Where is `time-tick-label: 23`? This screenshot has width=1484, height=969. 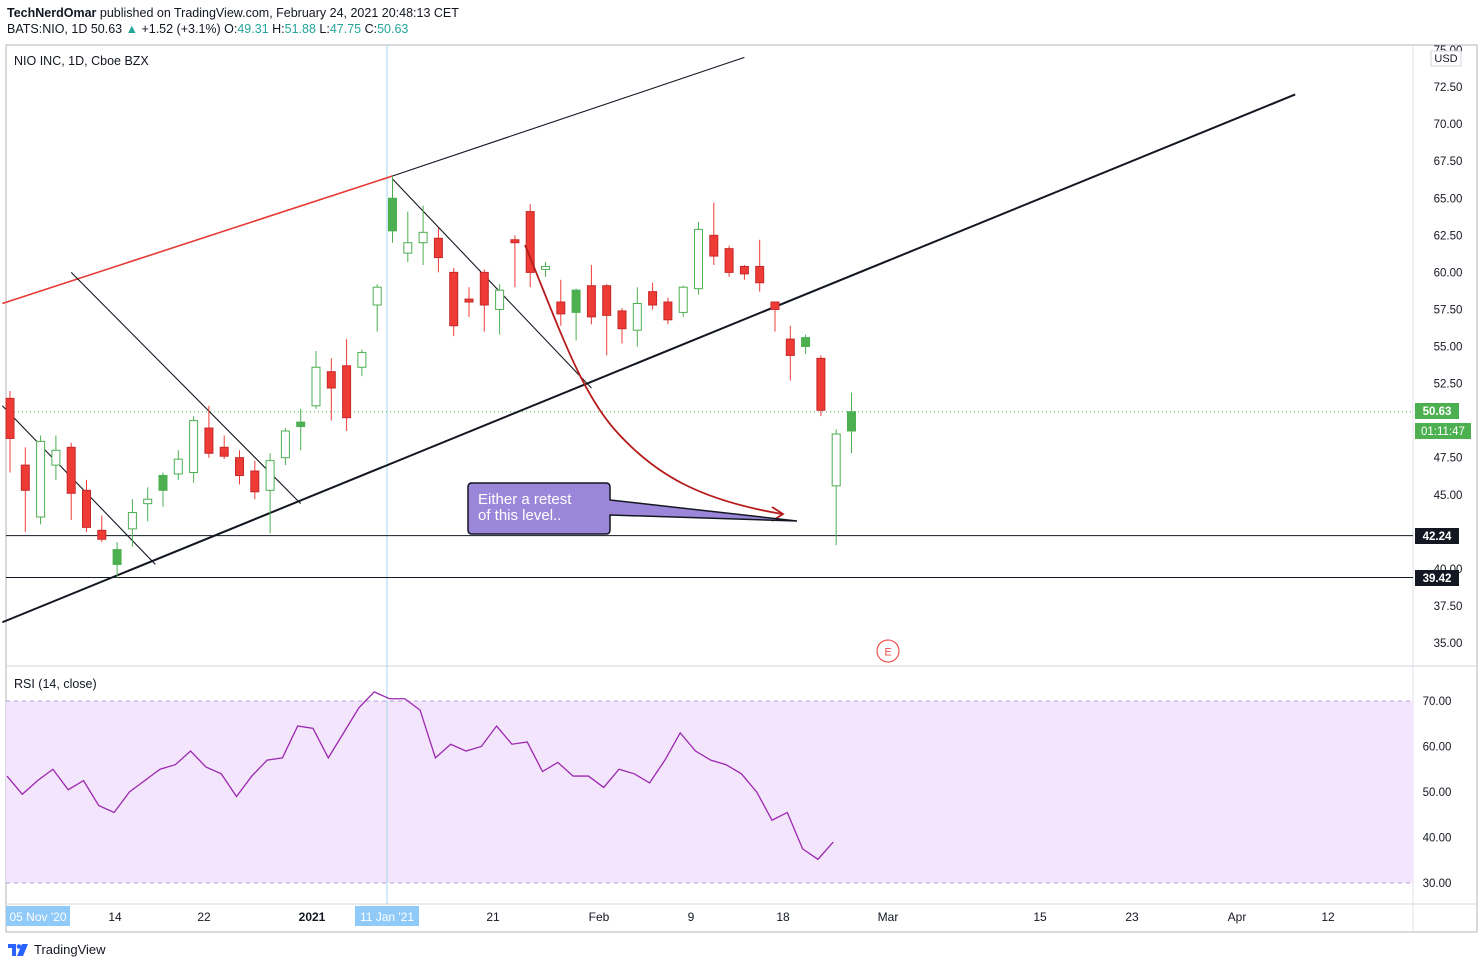
time-tick-label: 23 is located at coordinates (1132, 917).